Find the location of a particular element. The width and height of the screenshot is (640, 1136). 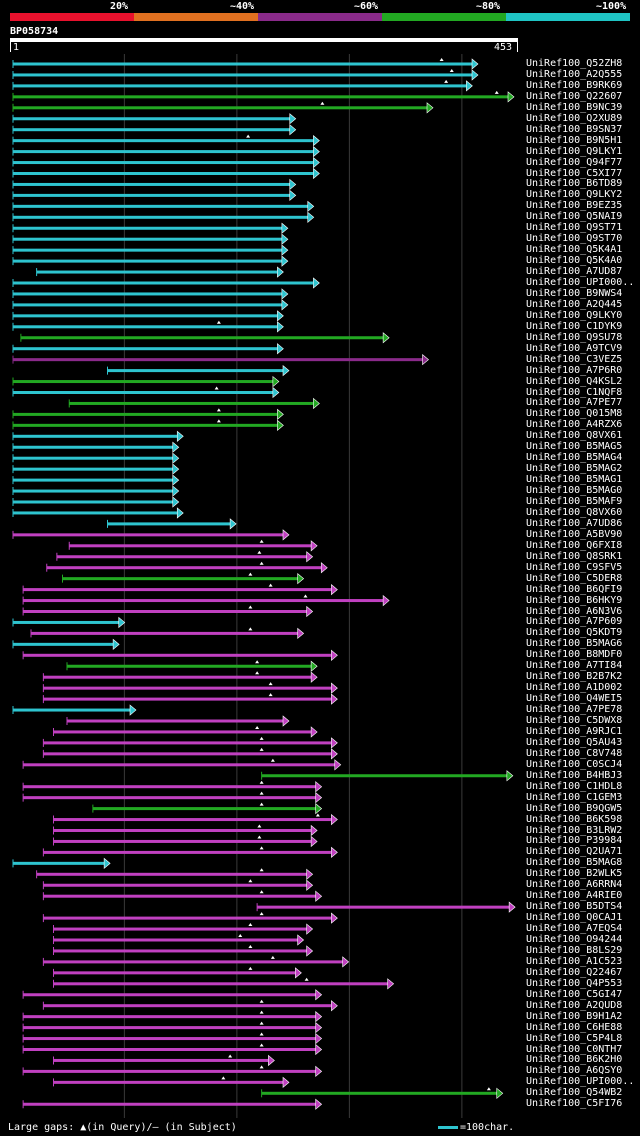

hit-name-link: UniRef100_Q9ST71 is located at coordinates (574, 228).